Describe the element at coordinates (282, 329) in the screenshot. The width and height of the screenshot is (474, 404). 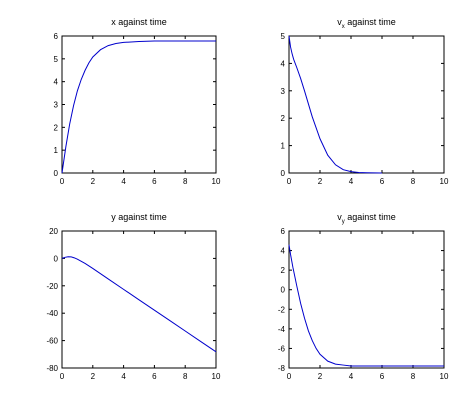
I see `y-tick-label: -4` at that location.